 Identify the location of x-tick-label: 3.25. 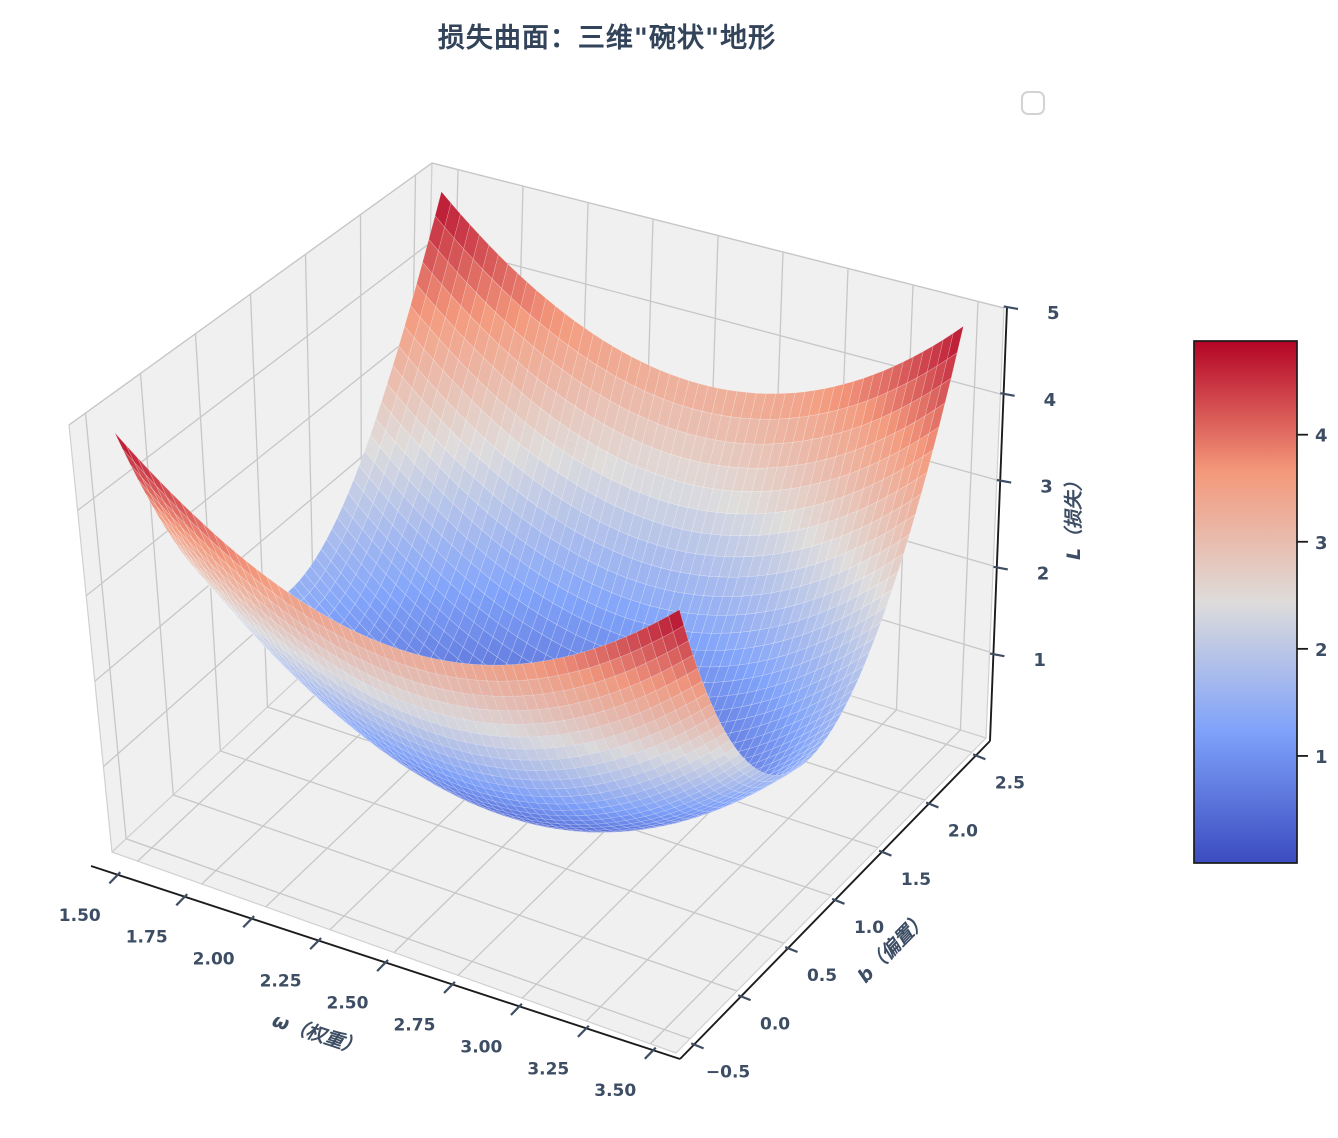
(548, 1069).